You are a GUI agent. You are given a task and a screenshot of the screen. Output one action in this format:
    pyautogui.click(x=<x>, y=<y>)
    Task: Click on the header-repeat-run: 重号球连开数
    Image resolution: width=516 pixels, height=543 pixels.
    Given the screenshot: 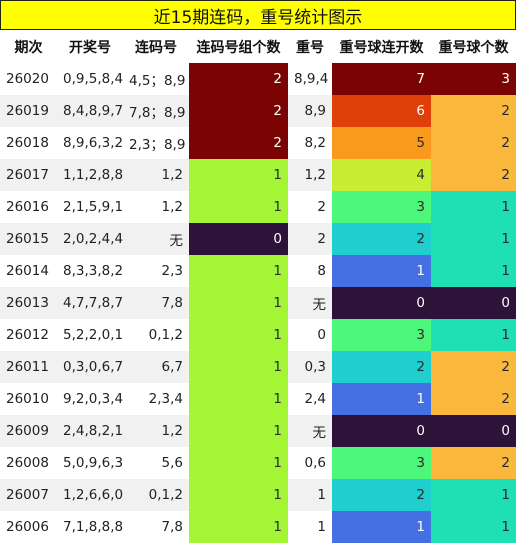 What is the action you would take?
    pyautogui.click(x=381, y=46)
    